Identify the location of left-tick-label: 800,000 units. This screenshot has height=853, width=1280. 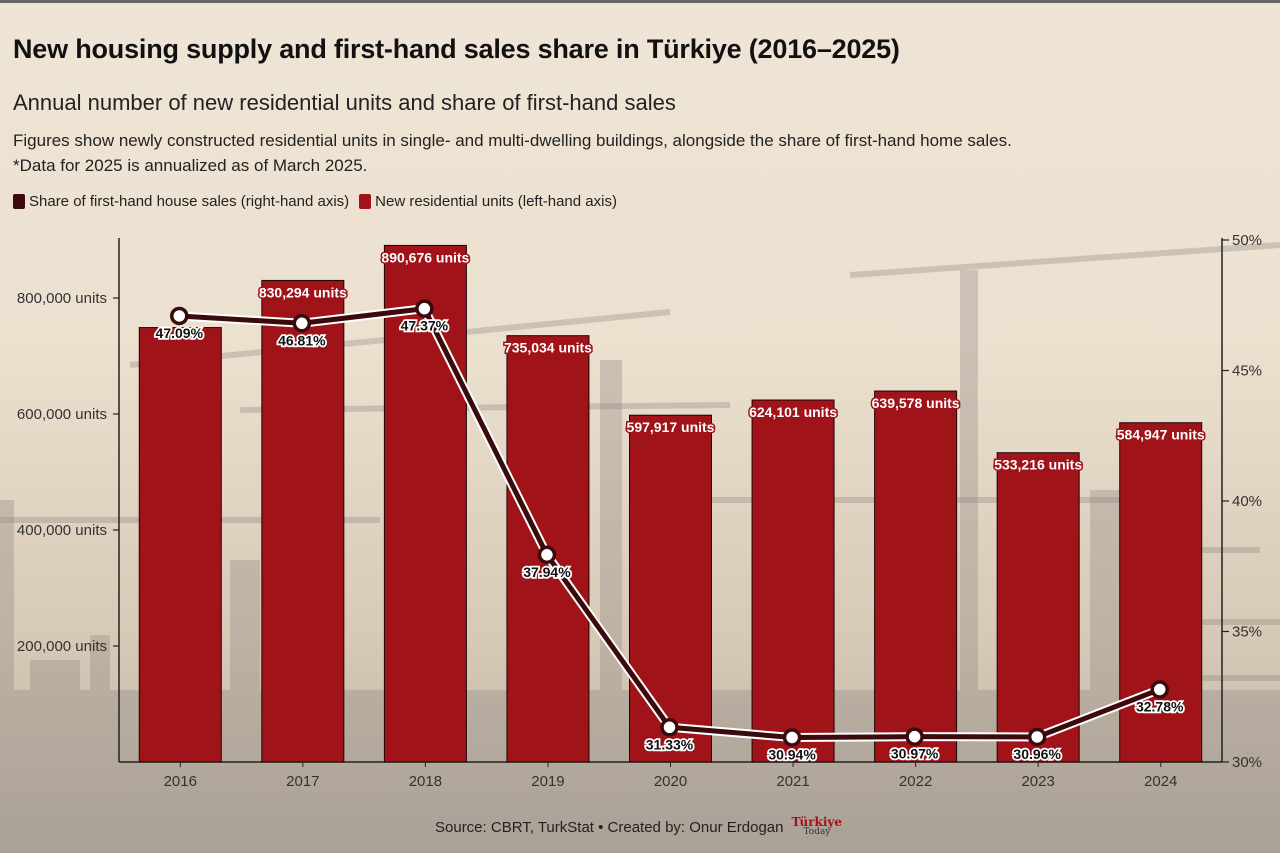
(62, 298).